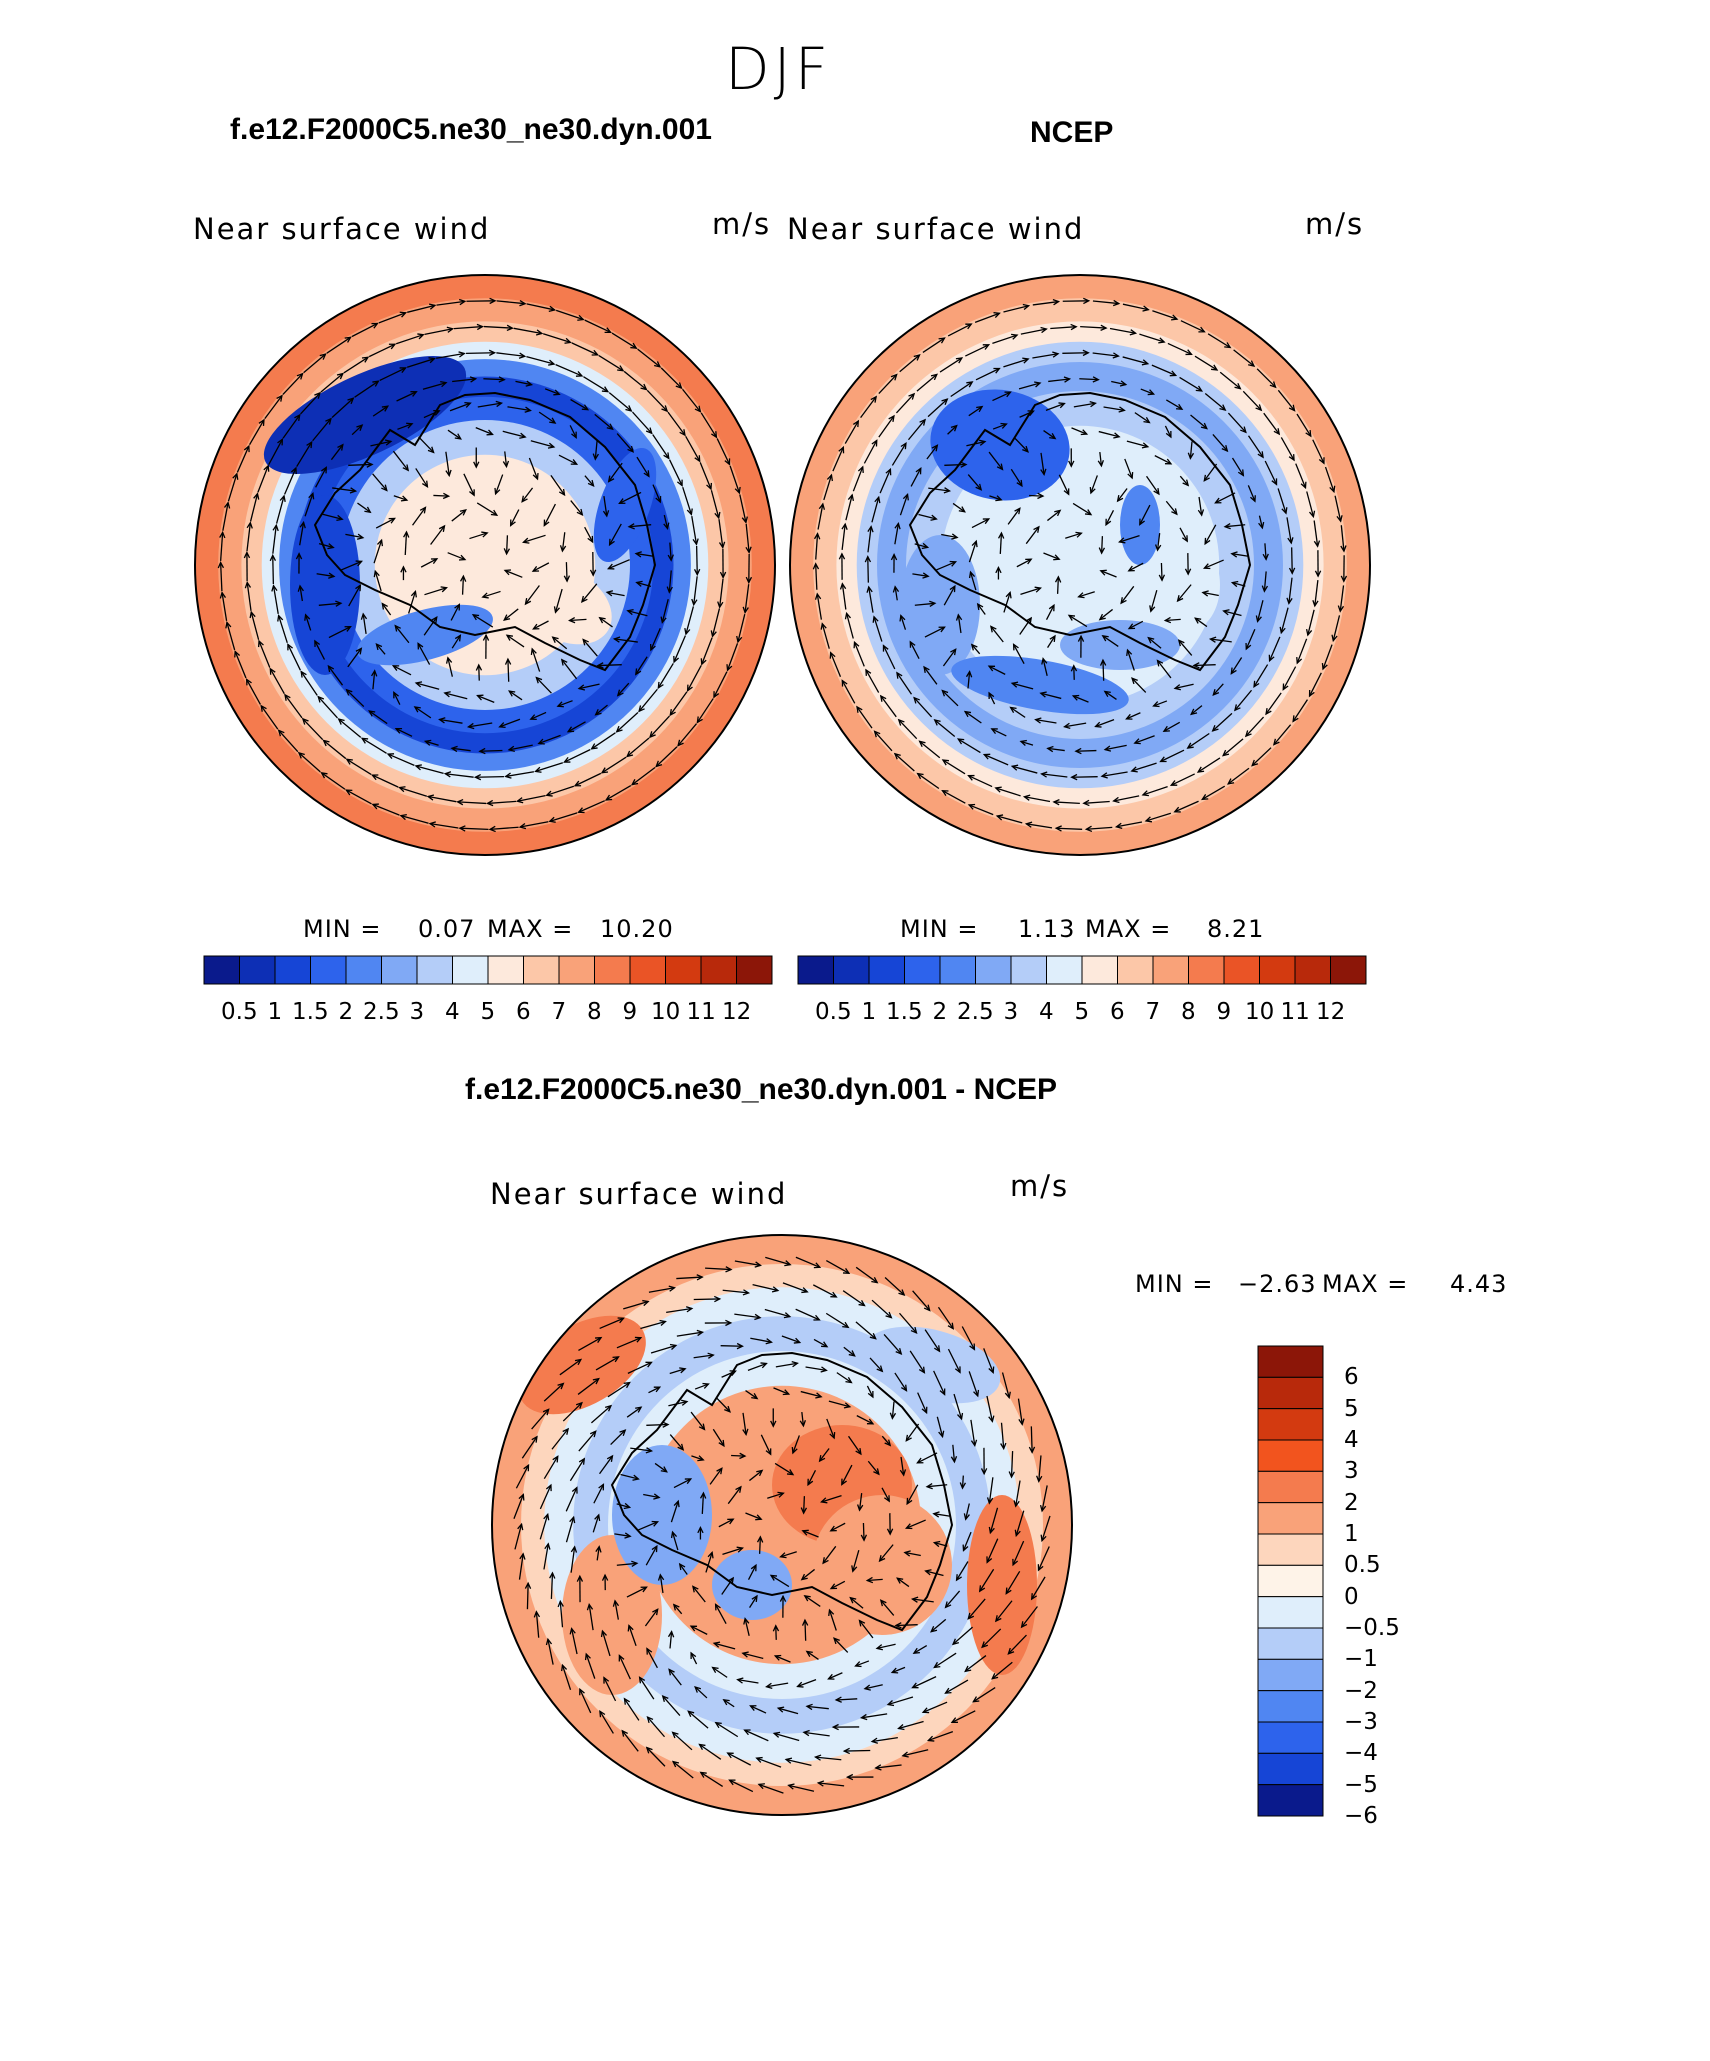 This screenshot has height=2061, width=1710. Describe the element at coordinates (485, 531) in the screenshot. I see `model-antarctica-coastline` at that location.